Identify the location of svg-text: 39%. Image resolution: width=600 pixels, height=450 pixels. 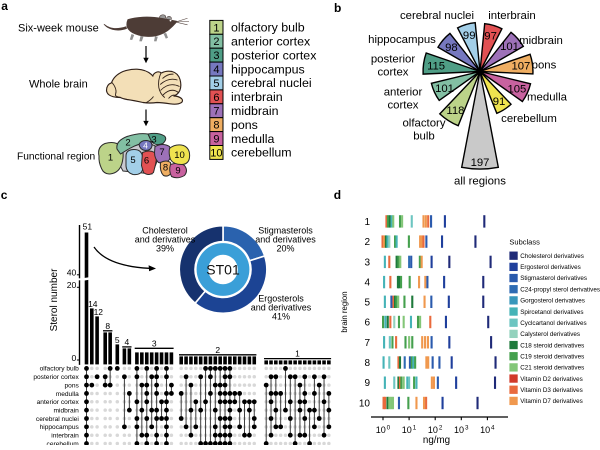
(165, 249).